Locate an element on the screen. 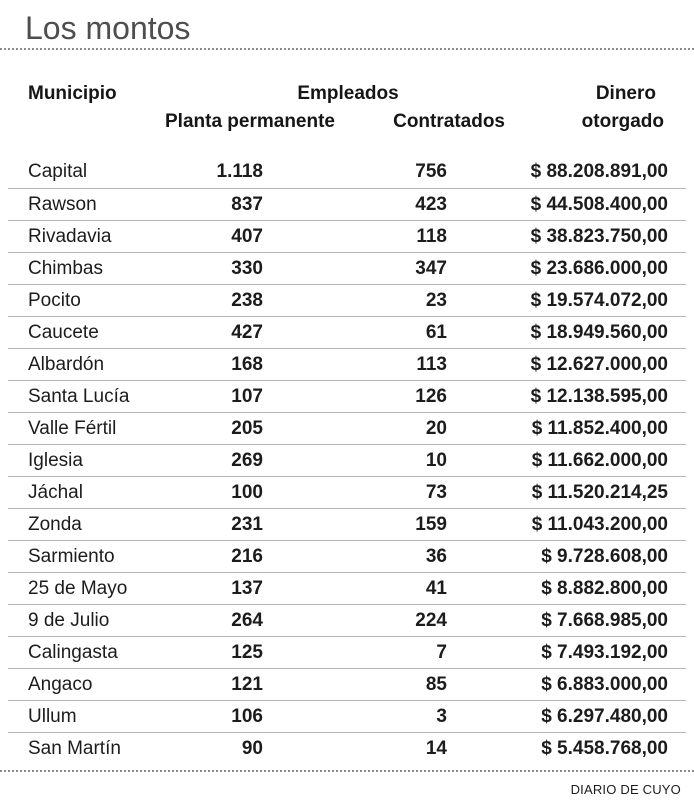  dinero-otorgado-value: $ 8.882.800,00 is located at coordinates (604, 588).